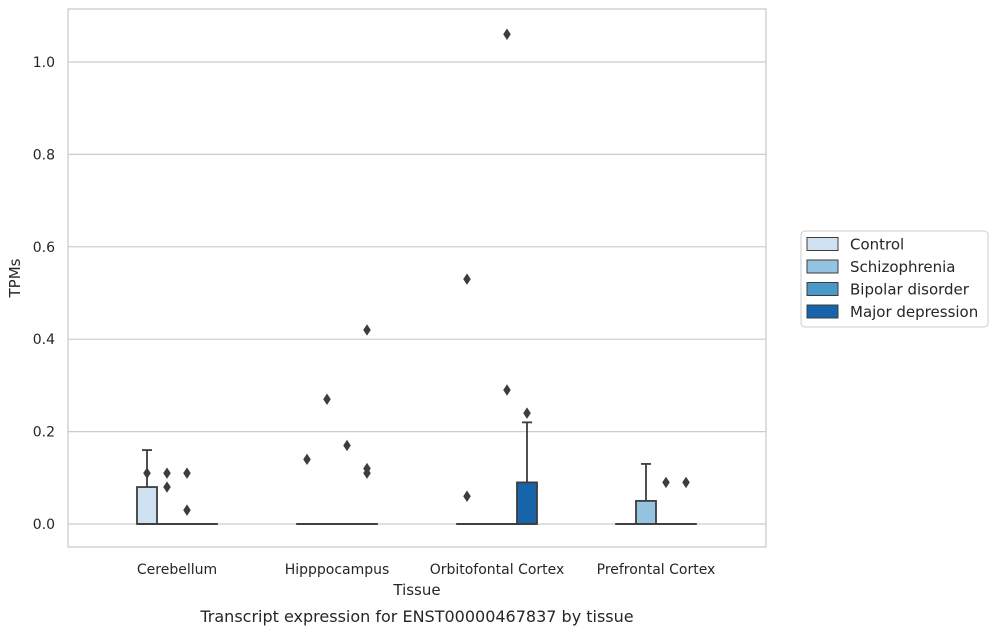 Image resolution: width=997 pixels, height=634 pixels. Describe the element at coordinates (44, 525) in the screenshot. I see `y-tick-label: 0.0` at that location.